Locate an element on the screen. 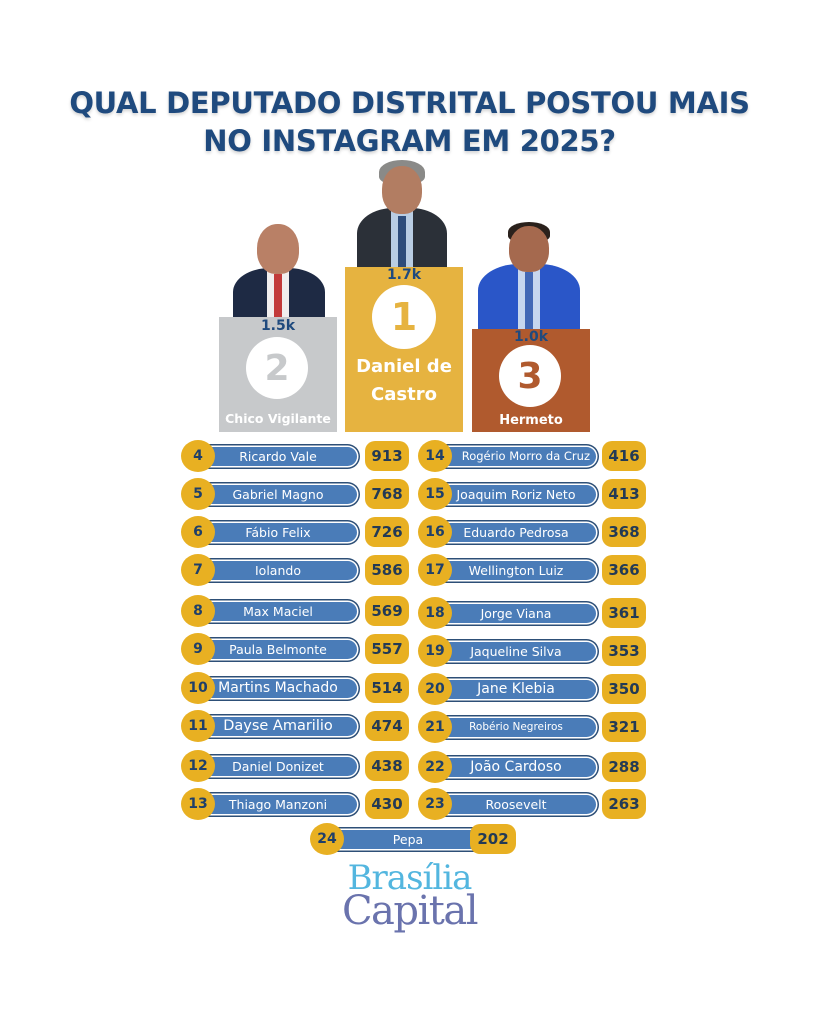 Image resolution: width=819 pixels, height=1024 pixels. post-count: 288 is located at coordinates (624, 767).